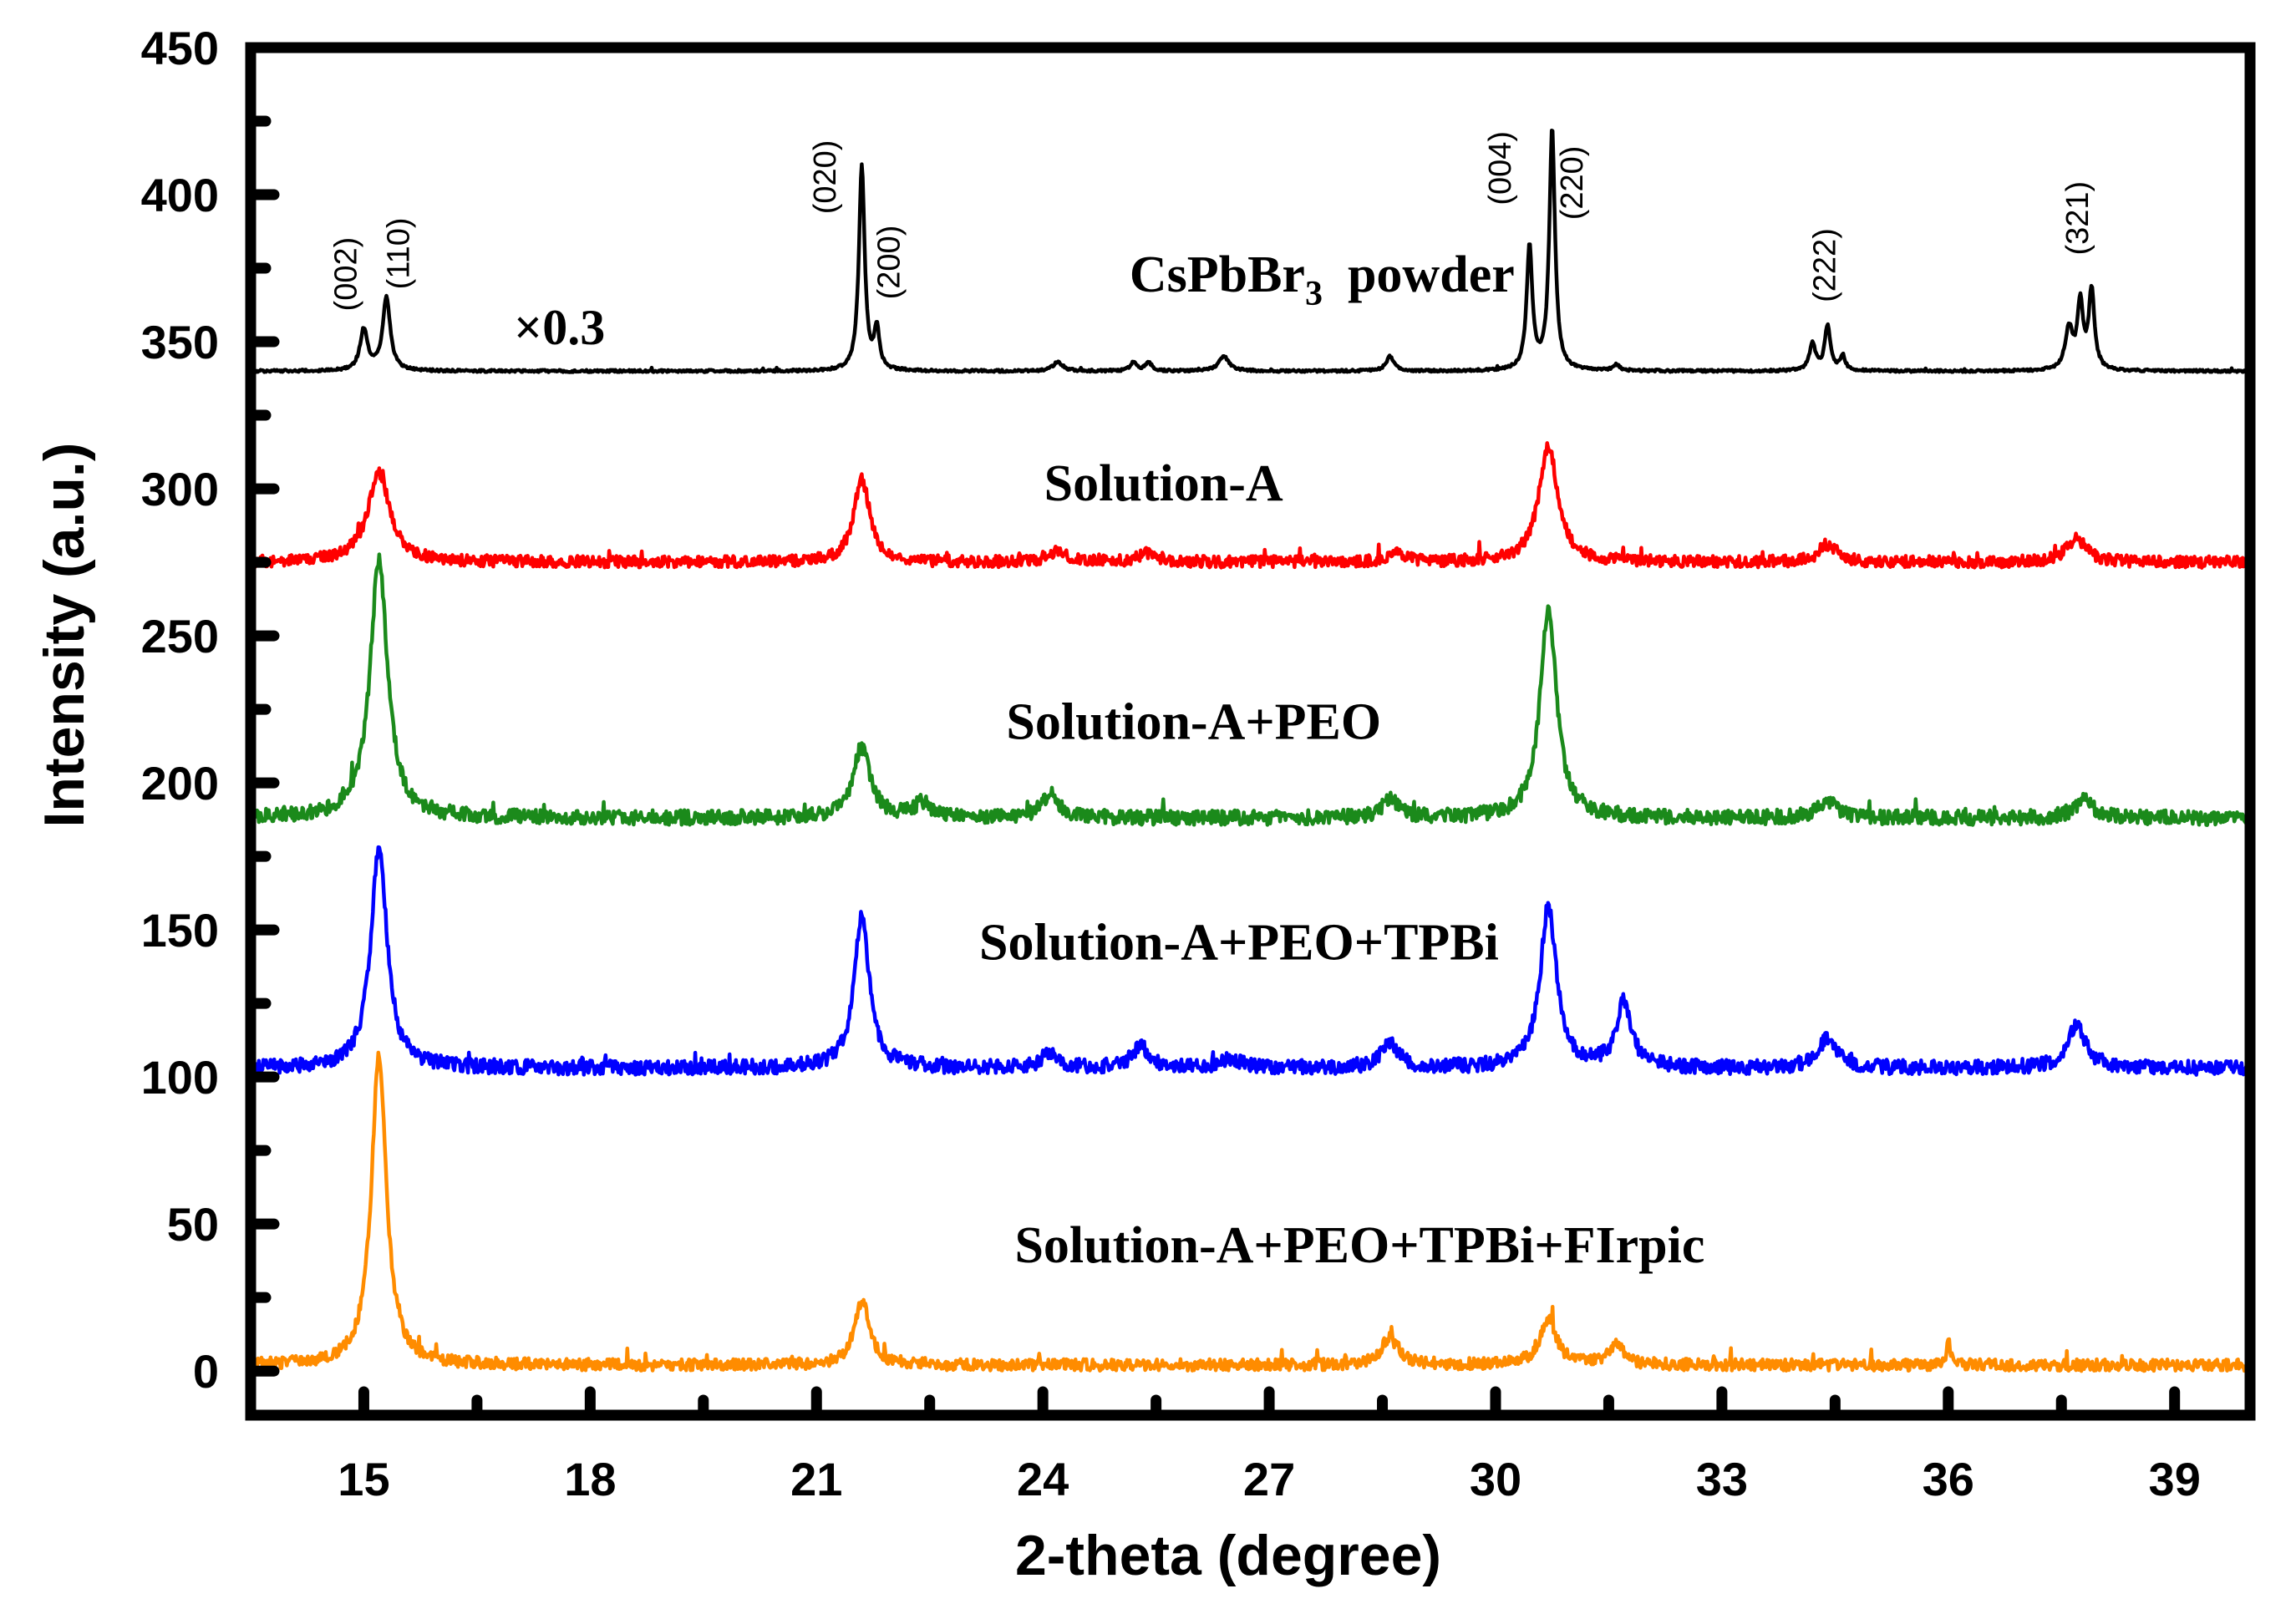 The height and width of the screenshot is (1614, 2296). Describe the element at coordinates (180, 784) in the screenshot. I see `y-tick-label: 200` at that location.